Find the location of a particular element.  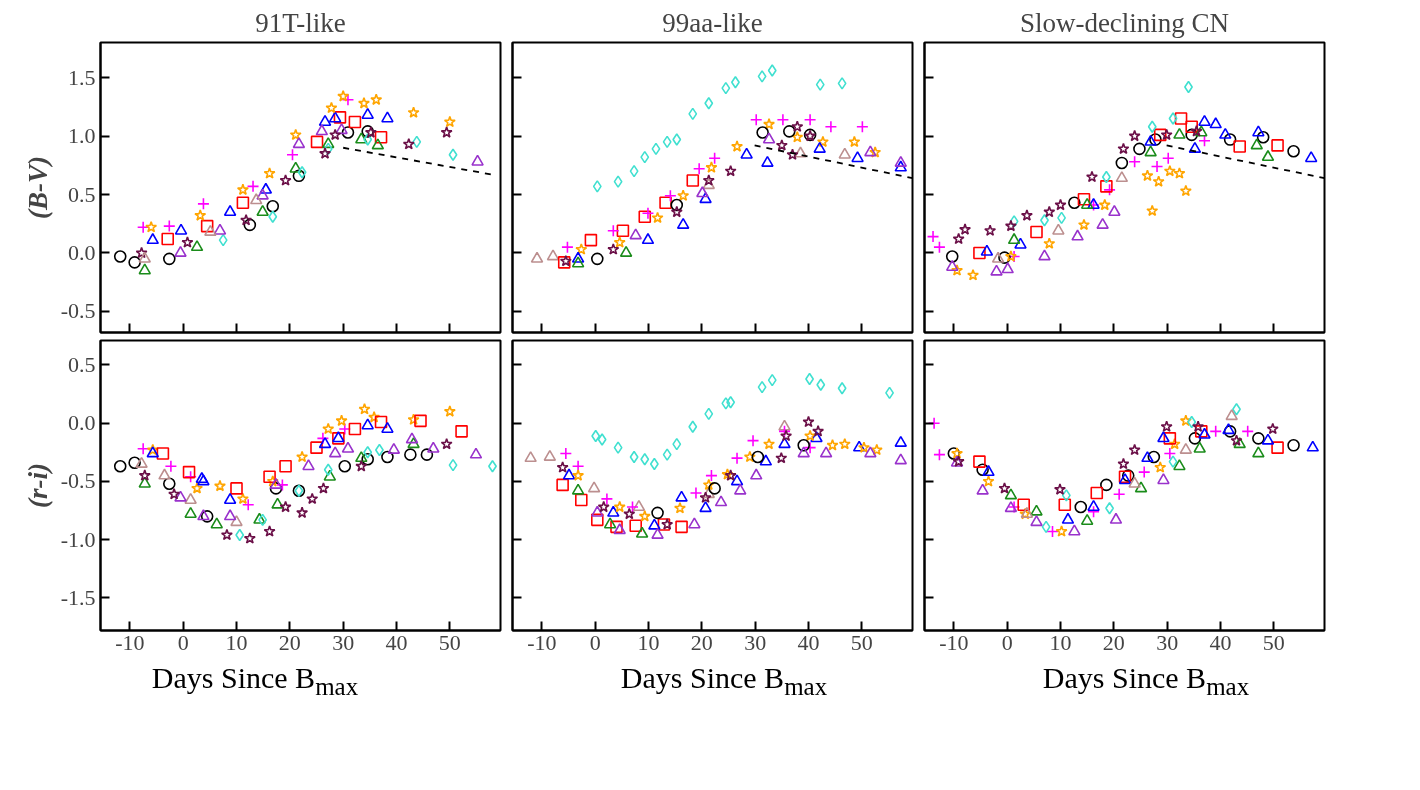

x-axis-title: Days Since B$_{max}$ is located at coordinates (1146, 681).